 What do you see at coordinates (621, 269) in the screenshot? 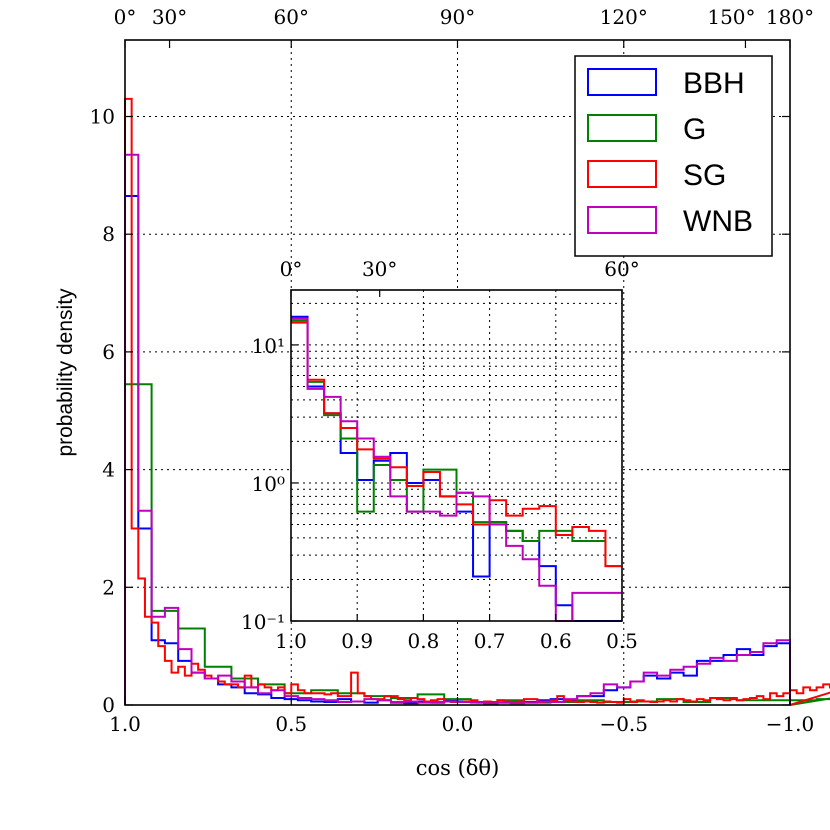
I see `inset-top-tick-label: 60°` at bounding box center [621, 269].